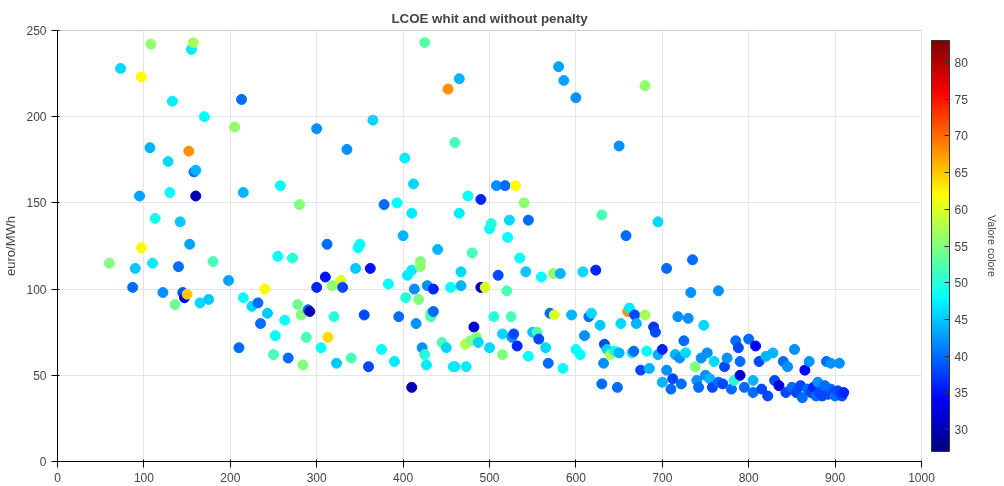 The image size is (1004, 486). I want to click on color-bar-label: 45, so click(961, 319).